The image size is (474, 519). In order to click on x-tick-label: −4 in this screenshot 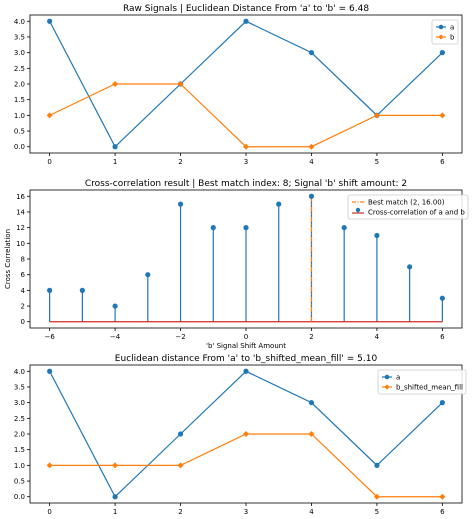, I will do `click(115, 337)`.